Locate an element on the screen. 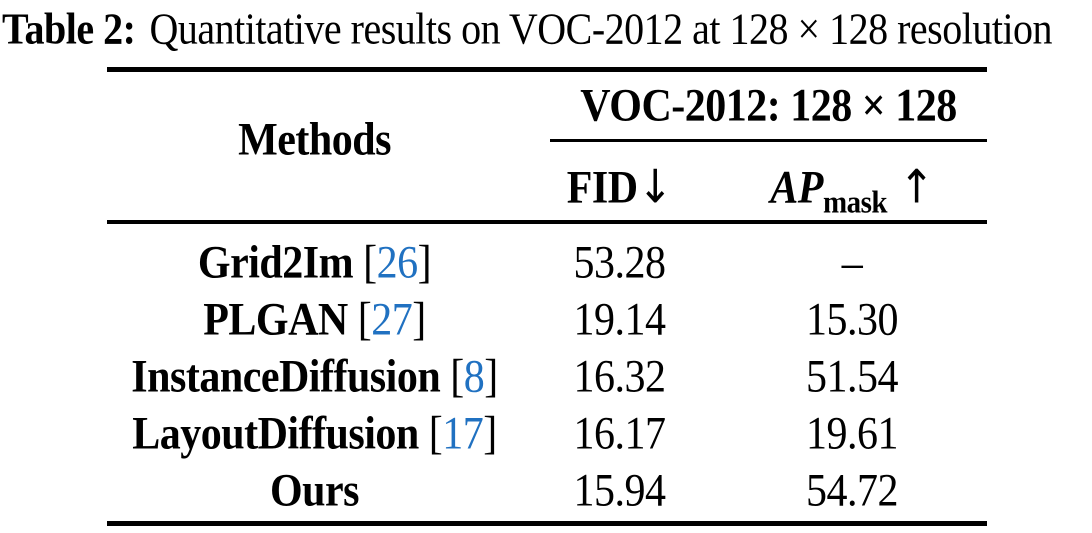 This screenshot has height=533, width=1092. method-cell: Ours is located at coordinates (314, 490).